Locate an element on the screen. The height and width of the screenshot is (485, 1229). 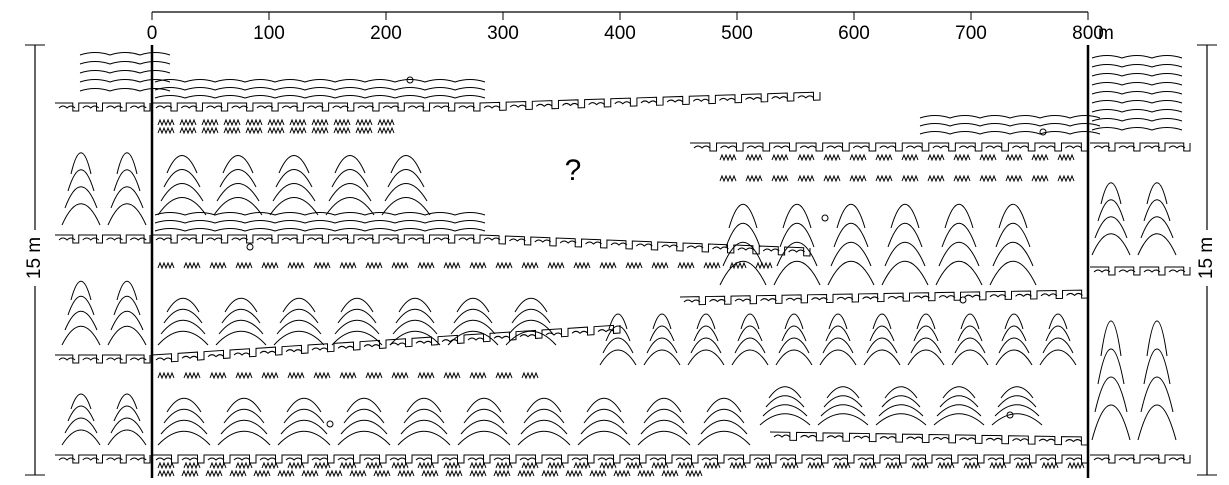
scale-tick-label: 300 is located at coordinates (503, 33).